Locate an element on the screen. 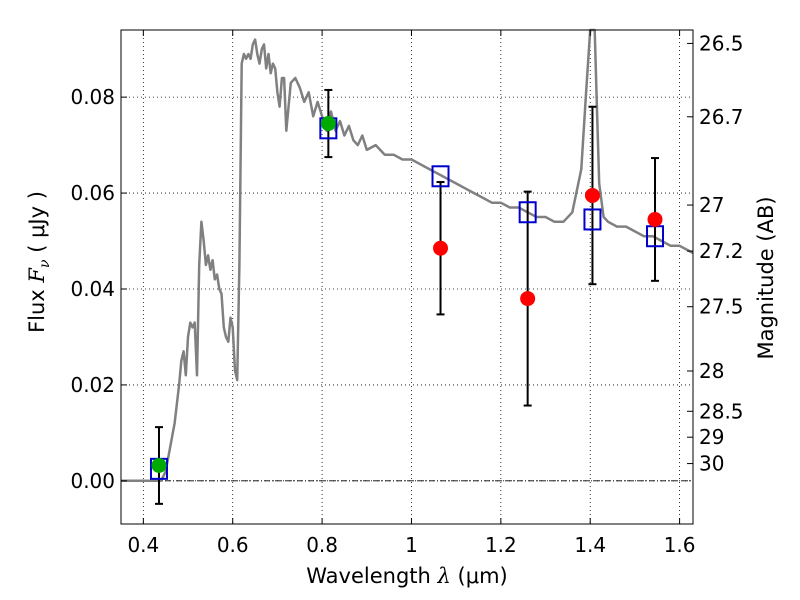 Image resolution: width=800 pixels, height=600 pixels. x-axis-label: Wavelength λ (μm) is located at coordinates (406, 576).